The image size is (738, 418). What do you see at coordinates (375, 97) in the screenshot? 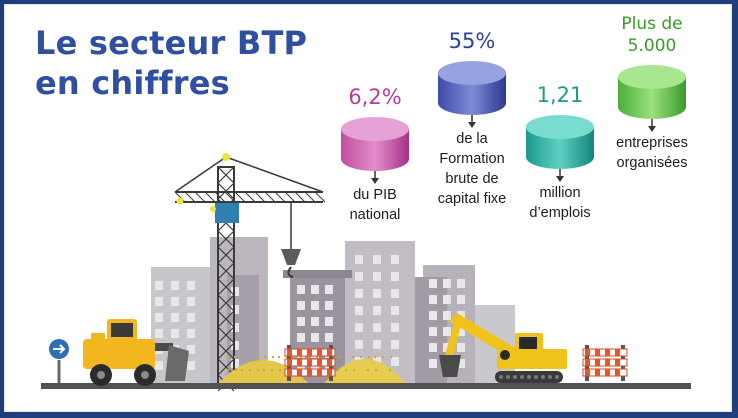
I see `stat-pib-value: 6,2%` at bounding box center [375, 97].